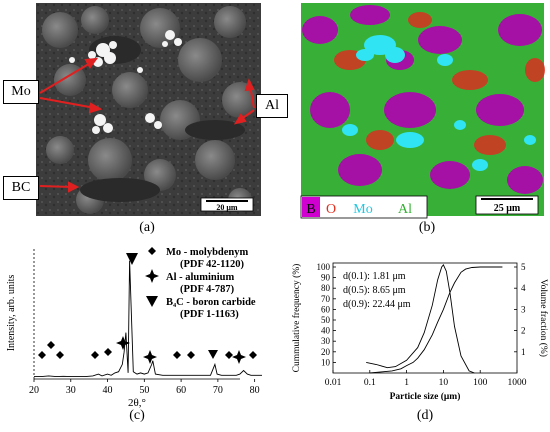 This screenshot has width=550, height=432. I want to click on xrd-xtick-label: 50, so click(144, 390).